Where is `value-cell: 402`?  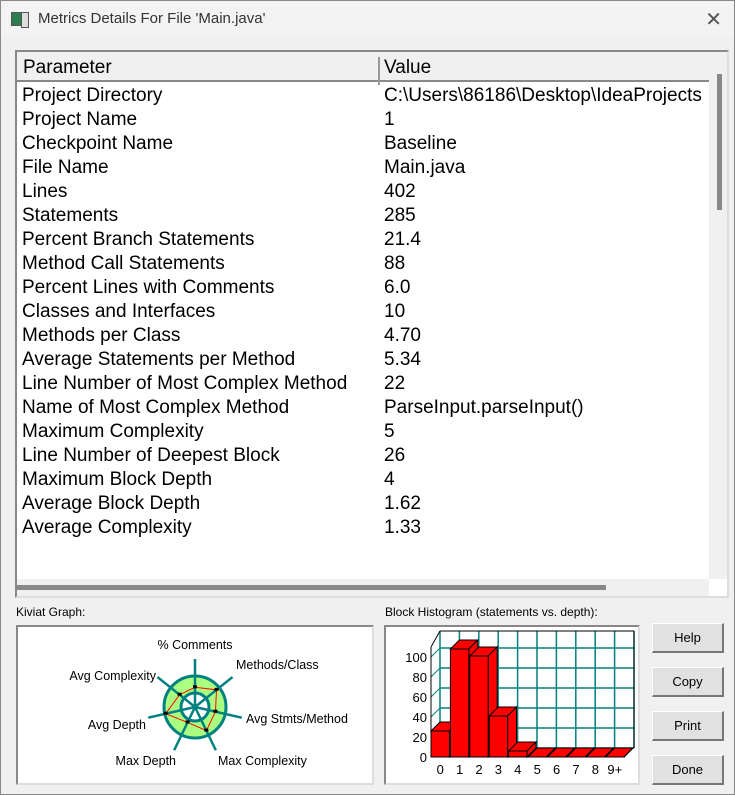 value-cell: 402 is located at coordinates (400, 191).